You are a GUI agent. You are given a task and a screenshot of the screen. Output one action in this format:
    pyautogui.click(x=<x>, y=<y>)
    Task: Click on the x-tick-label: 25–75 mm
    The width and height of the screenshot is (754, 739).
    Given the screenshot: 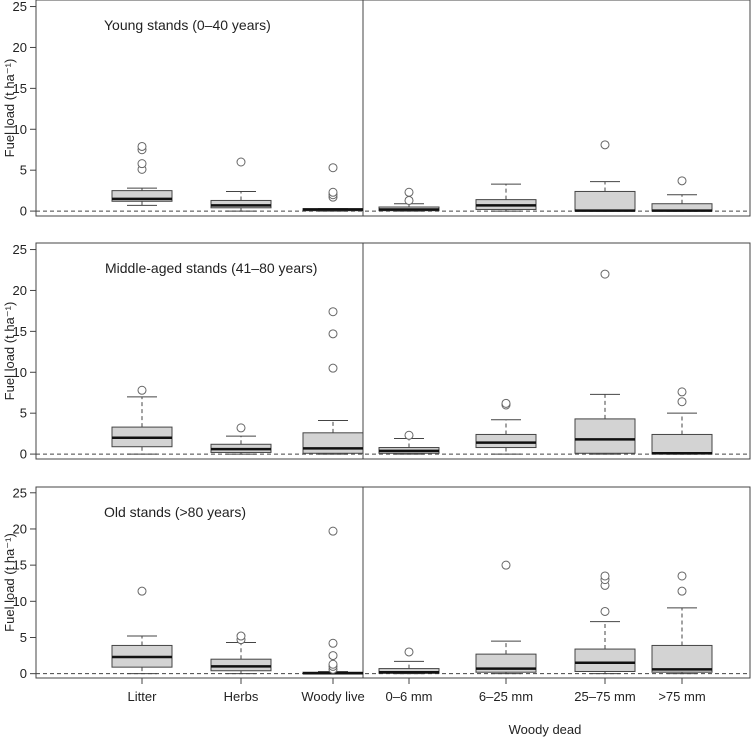 What is the action you would take?
    pyautogui.click(x=604, y=696)
    